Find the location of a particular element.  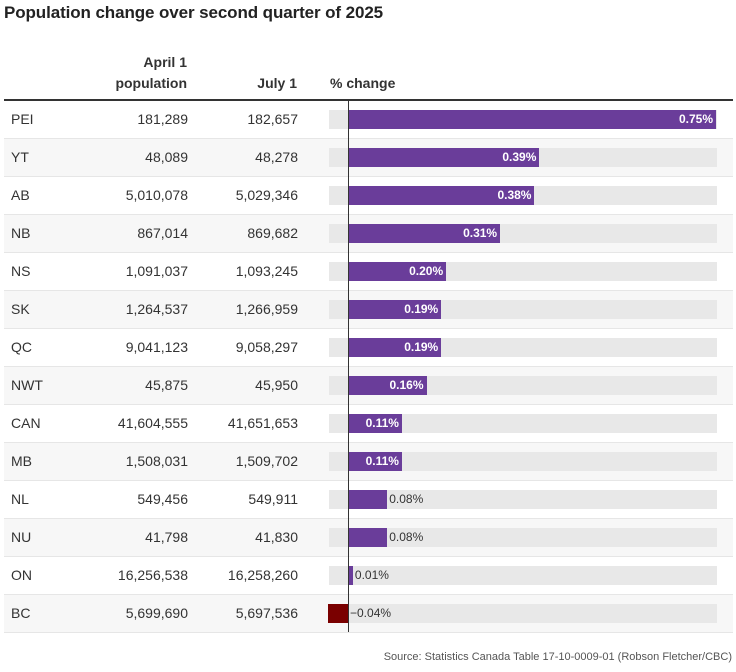

july-population: 1,266,959 is located at coordinates (266, 309).